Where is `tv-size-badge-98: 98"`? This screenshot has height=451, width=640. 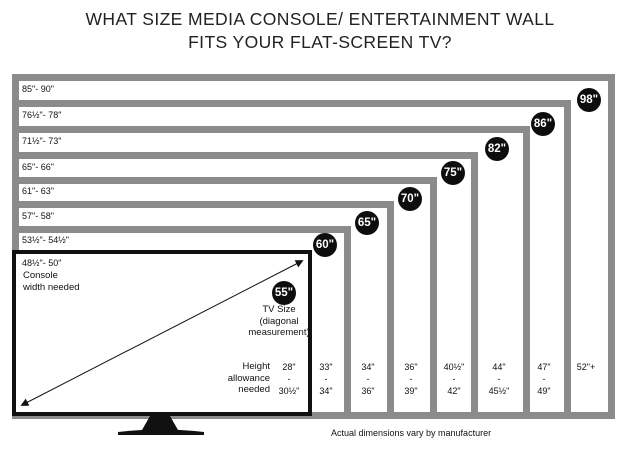
tv-size-badge-98: 98" is located at coordinates (589, 100).